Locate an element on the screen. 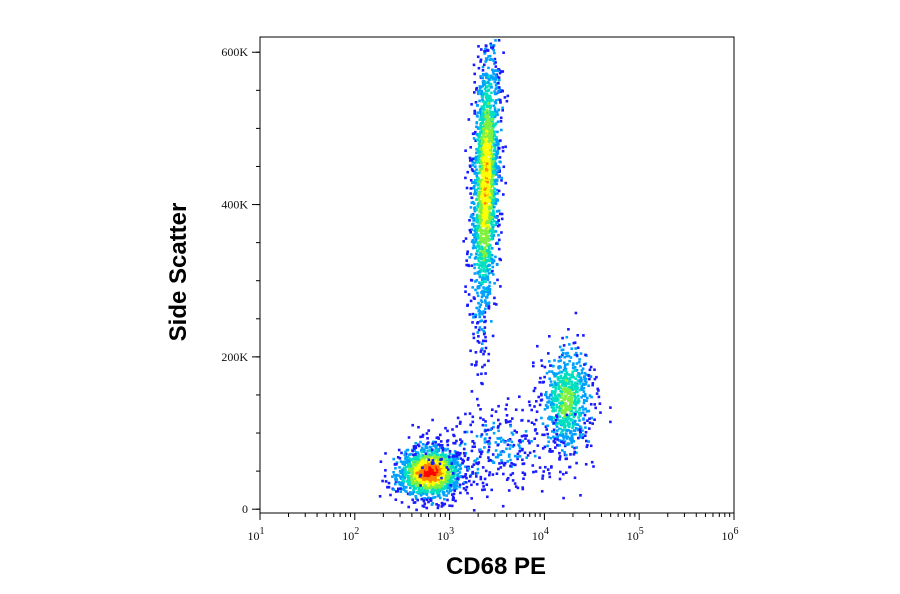  x-tick-label: 102 is located at coordinates (350, 534).